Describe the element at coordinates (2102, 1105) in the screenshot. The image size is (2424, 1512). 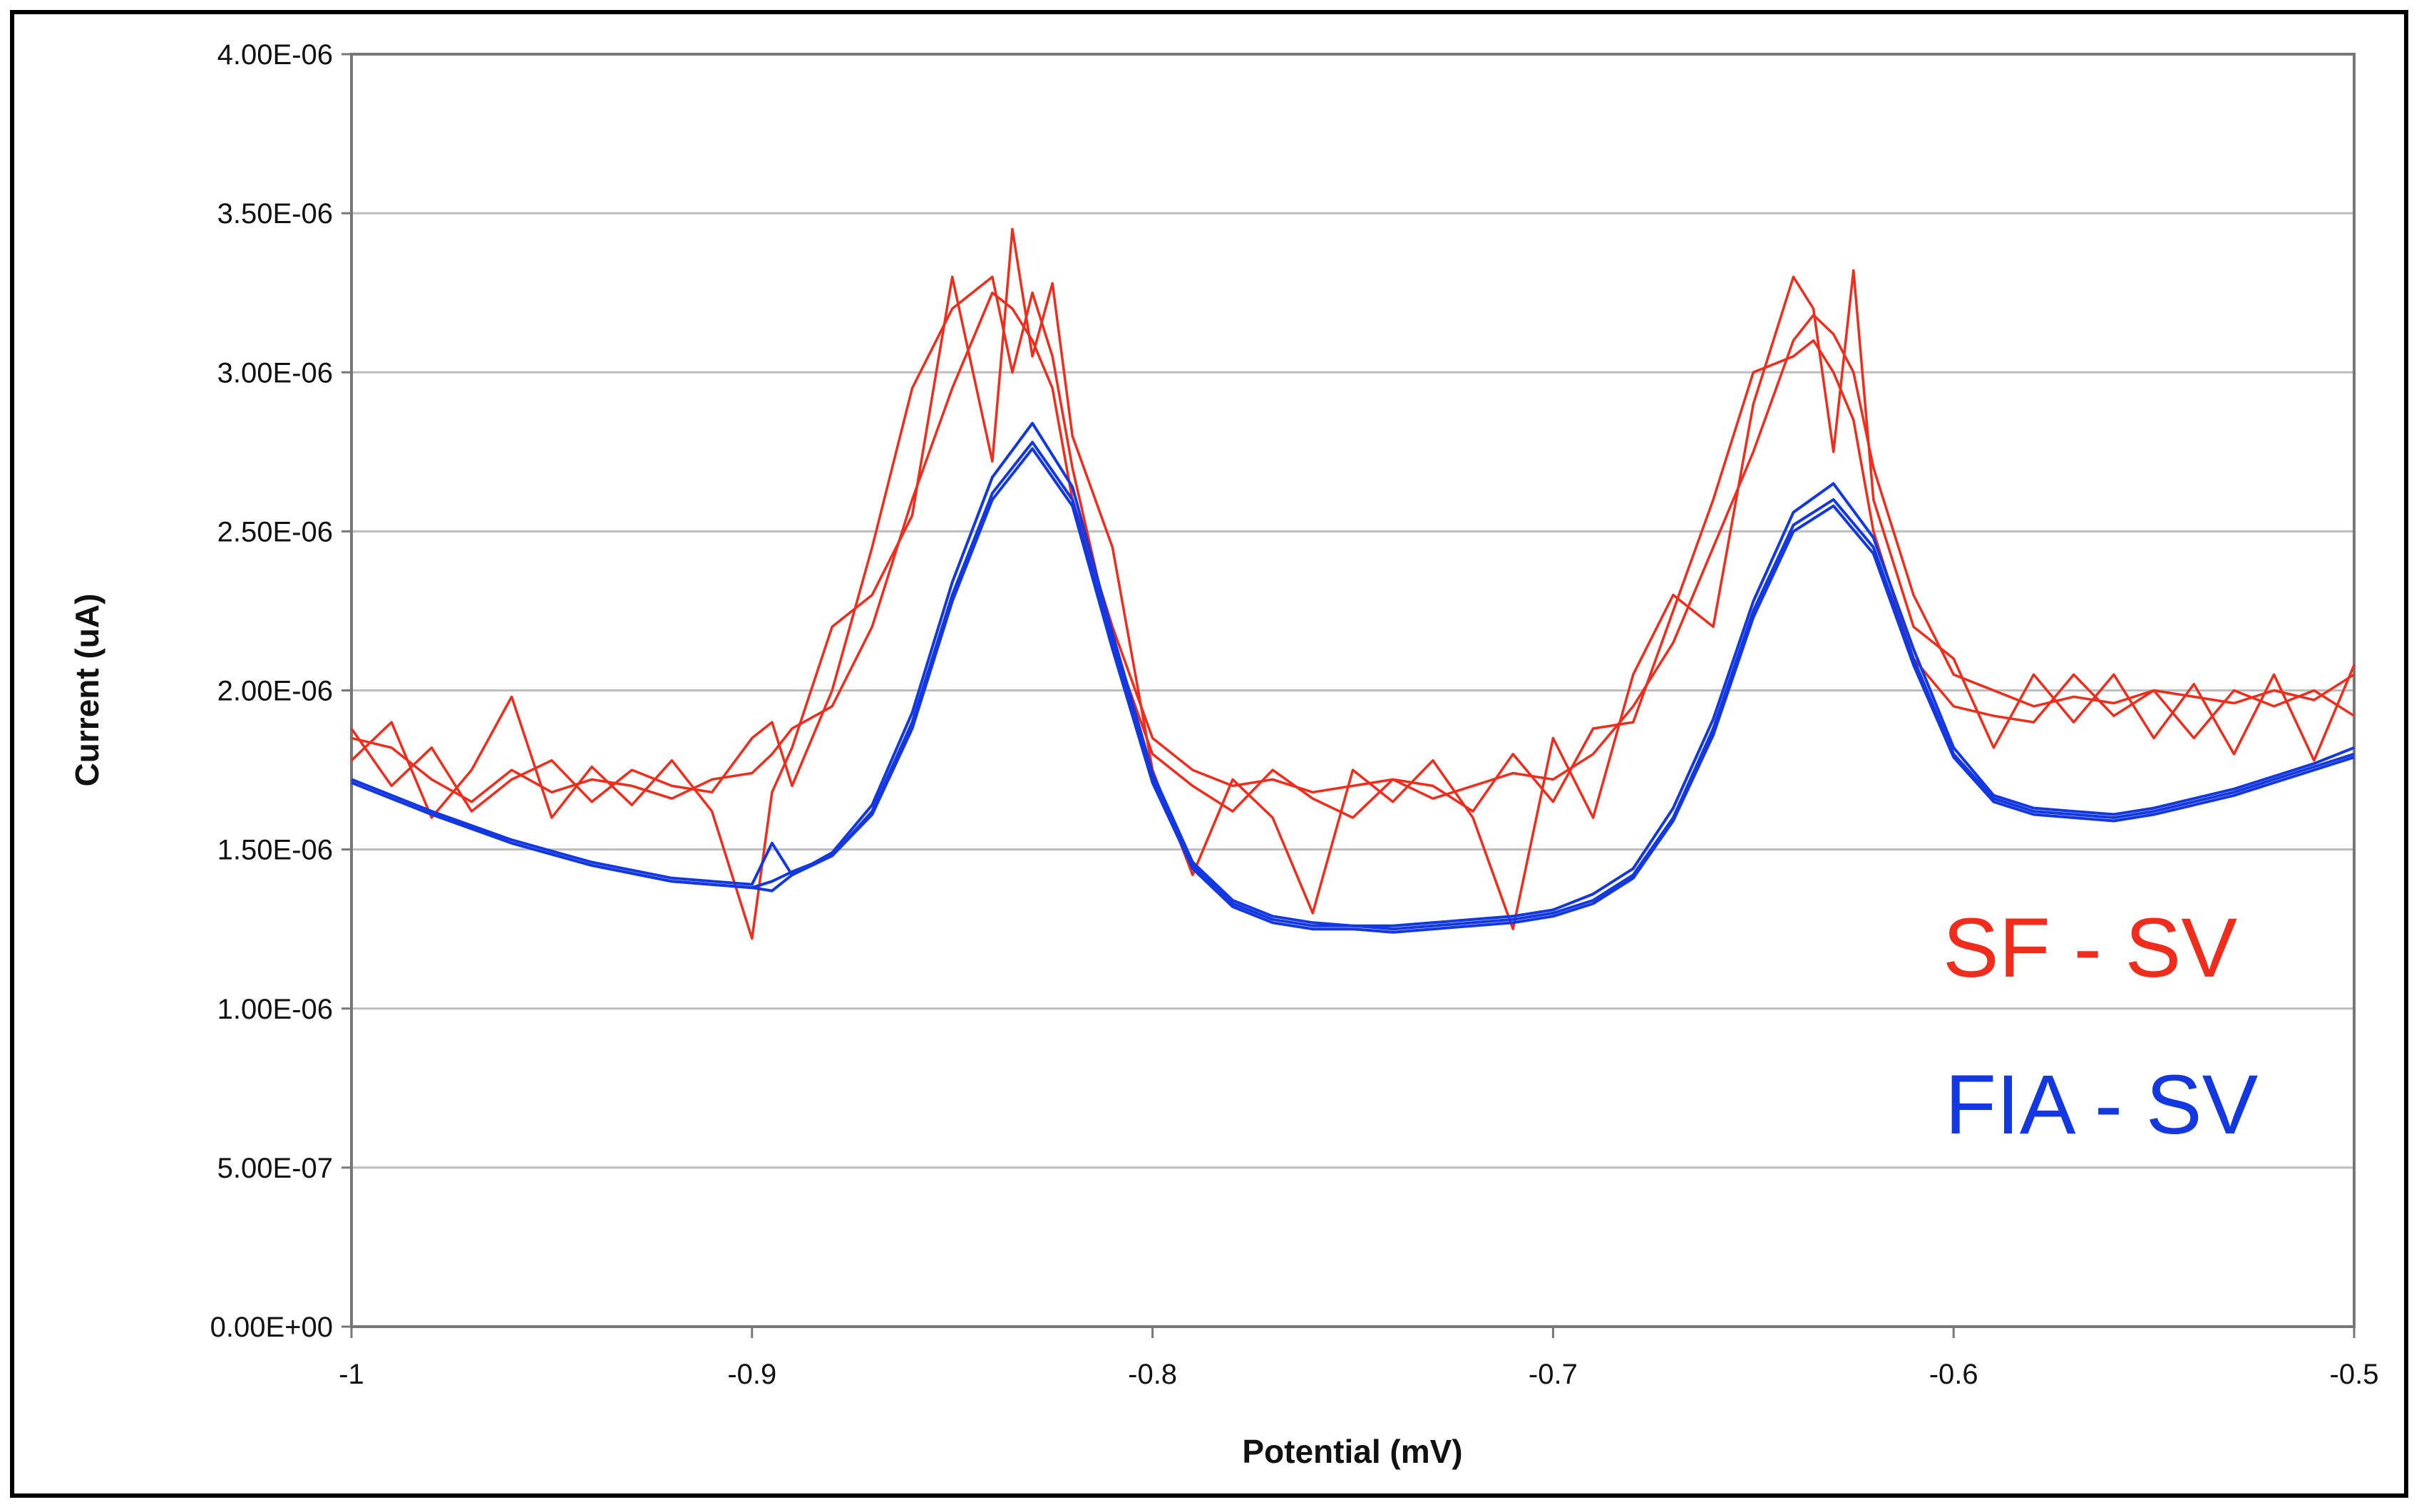
I see `legend-fia-sv: FIA - SV` at that location.